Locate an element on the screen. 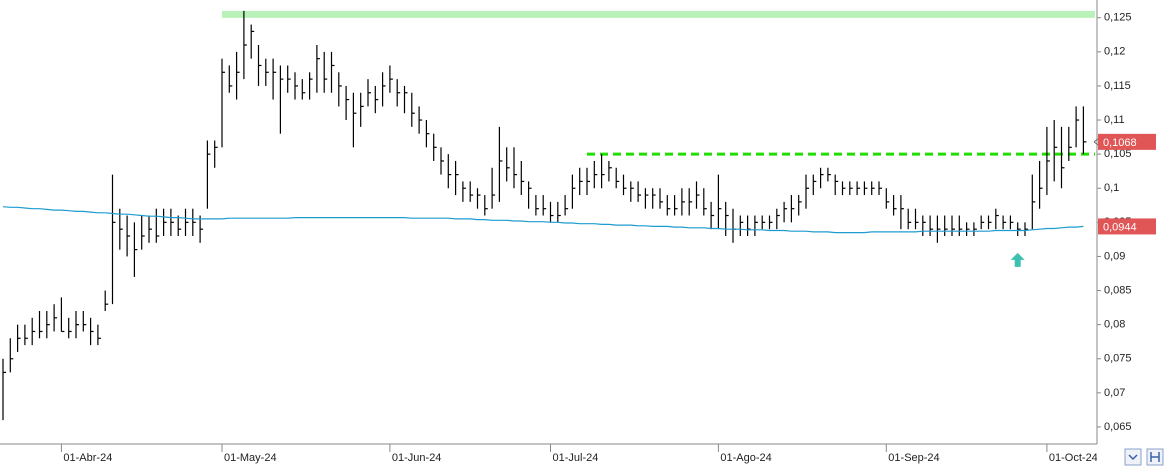  y-tick-label: 0,115 is located at coordinates (1117, 86).